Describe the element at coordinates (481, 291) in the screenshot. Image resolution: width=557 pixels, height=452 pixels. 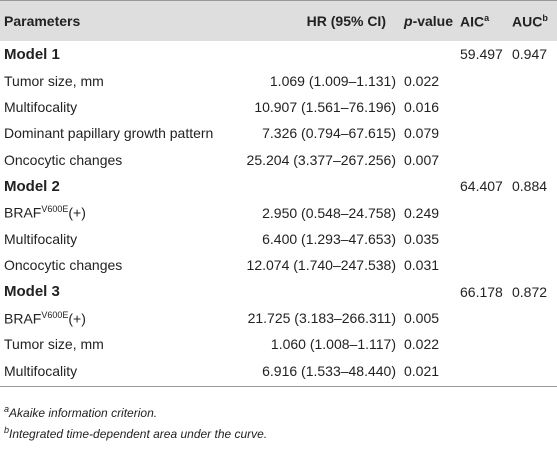
I see `aic: 66.178` at that location.